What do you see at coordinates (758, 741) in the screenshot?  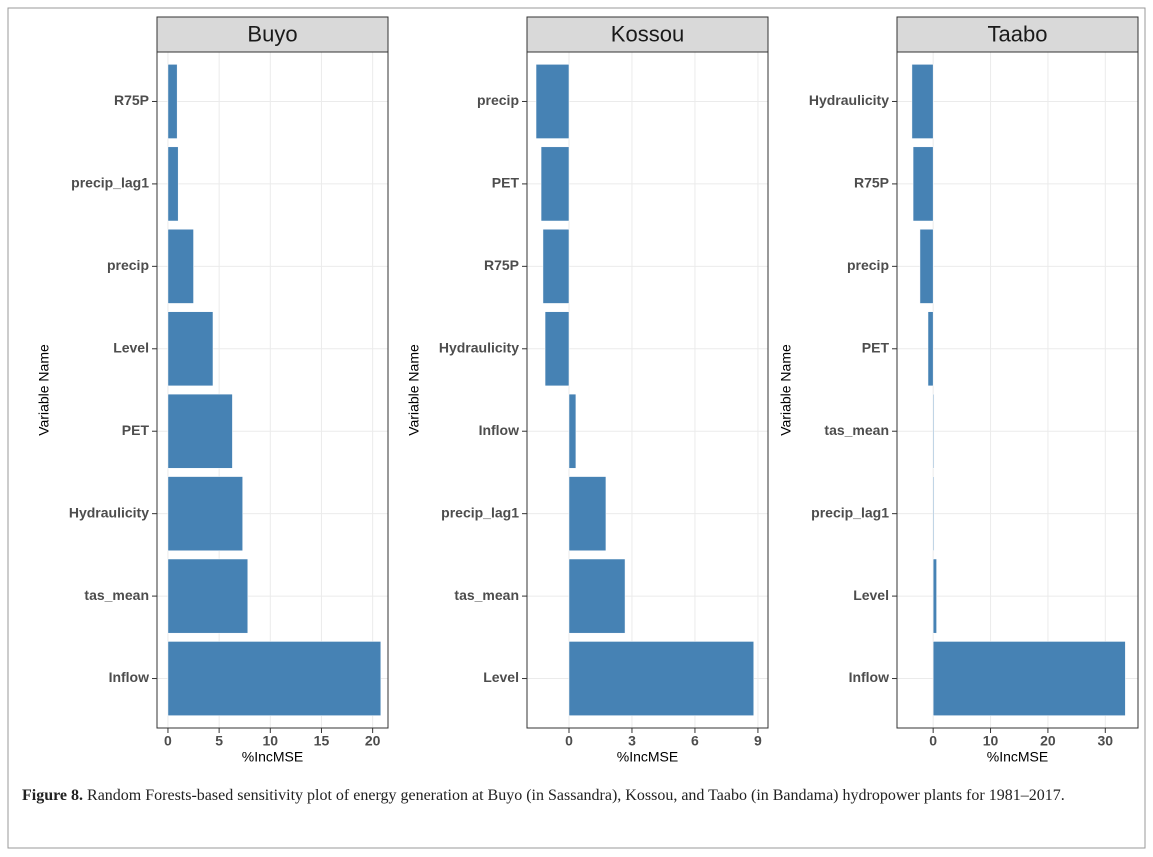 I see `x-tick-label: 9` at bounding box center [758, 741].